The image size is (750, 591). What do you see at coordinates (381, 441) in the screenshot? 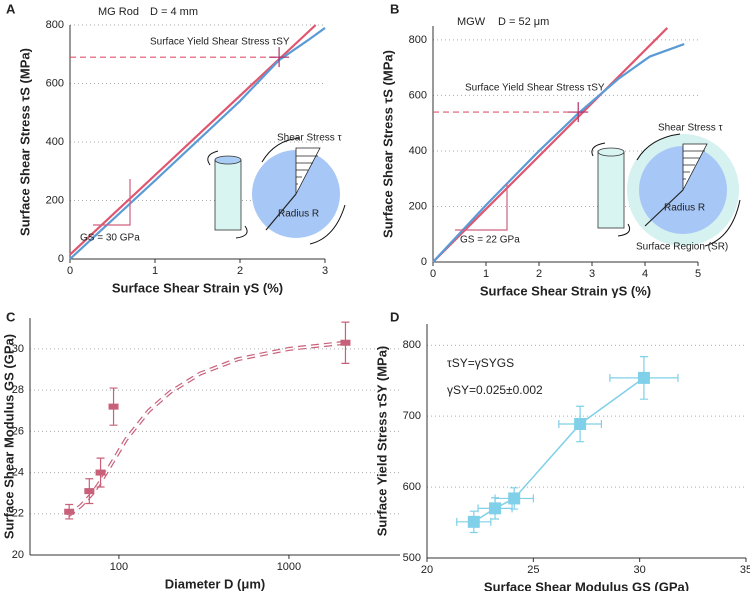
I see `y-axis-label: Surface Yield Stress τSY (MPa)` at bounding box center [381, 441].